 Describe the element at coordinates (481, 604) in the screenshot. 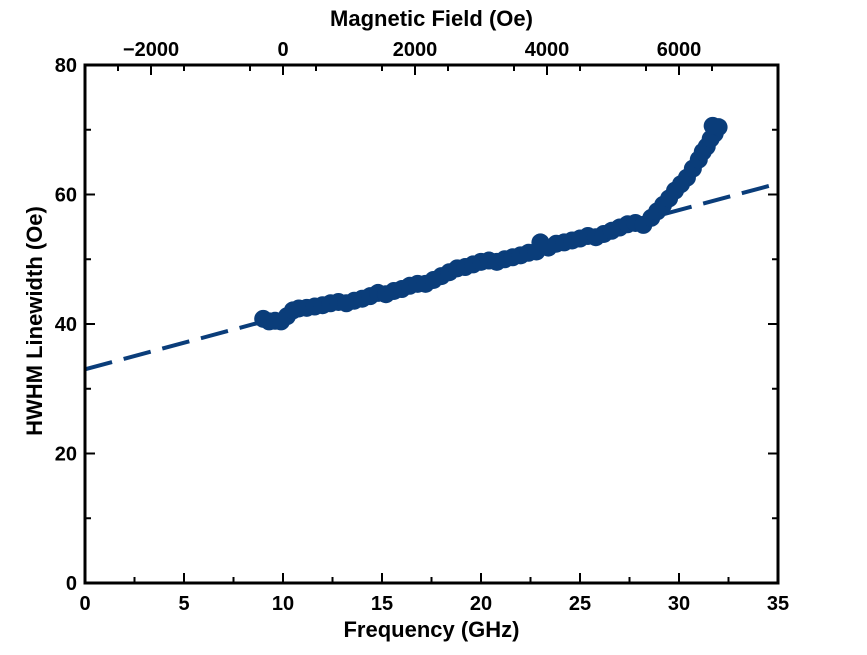

I see `x-tick-label: 20` at that location.